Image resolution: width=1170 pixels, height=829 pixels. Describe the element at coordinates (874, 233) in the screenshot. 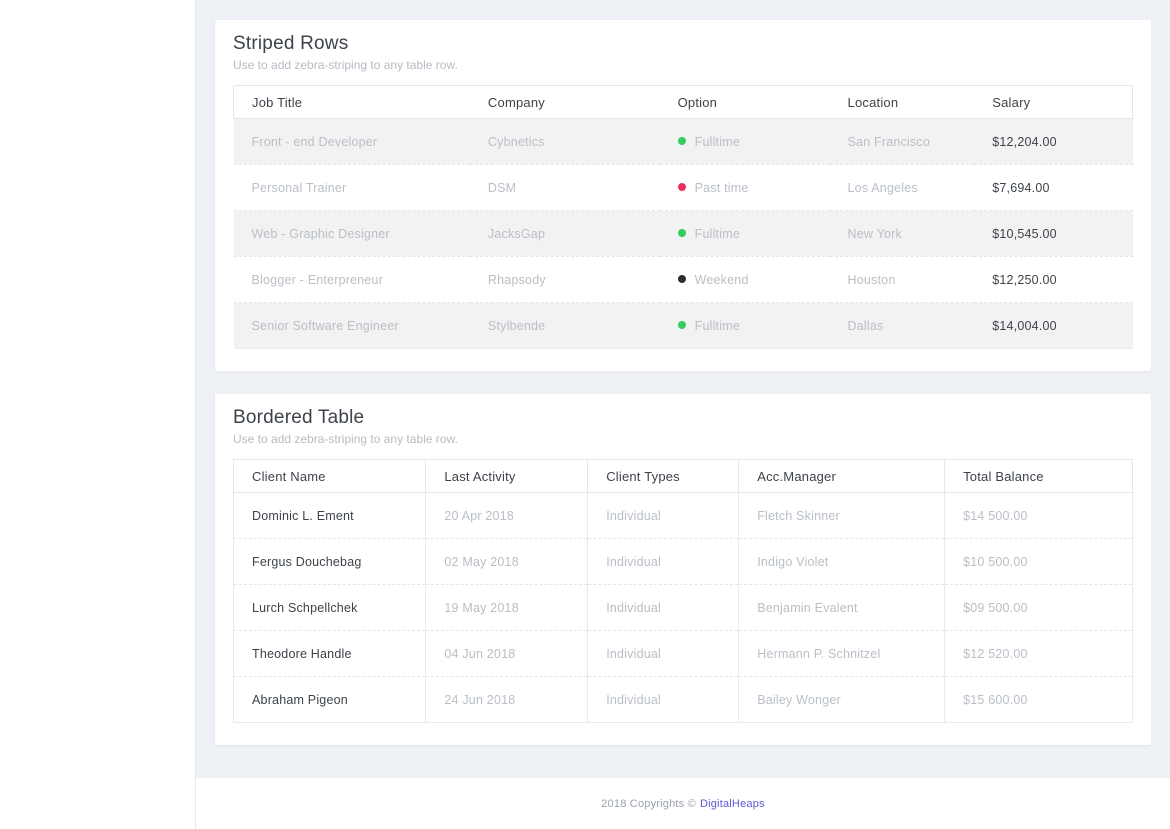

I see `location-cell: New York` at that location.